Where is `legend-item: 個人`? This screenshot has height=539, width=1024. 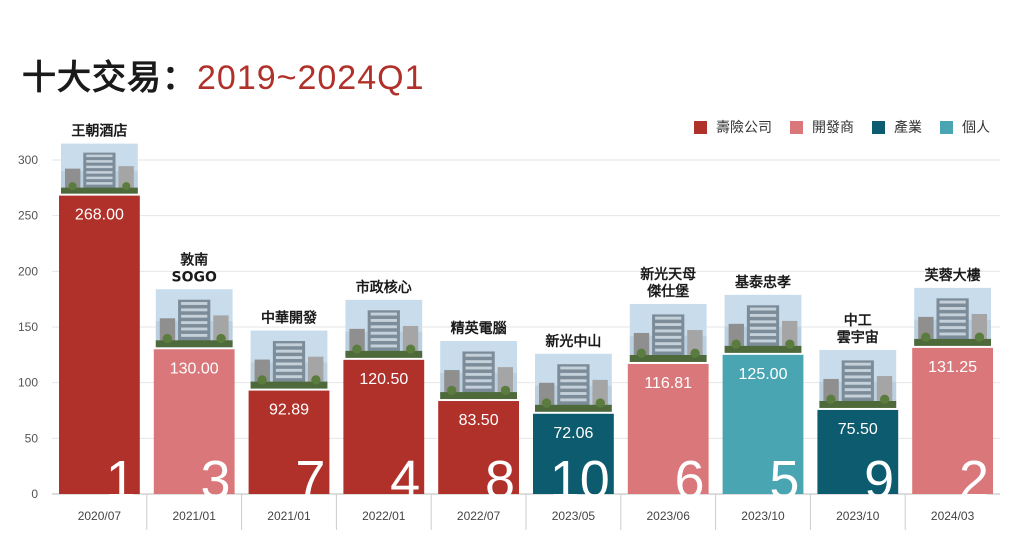
legend-item: 個人 is located at coordinates (965, 127).